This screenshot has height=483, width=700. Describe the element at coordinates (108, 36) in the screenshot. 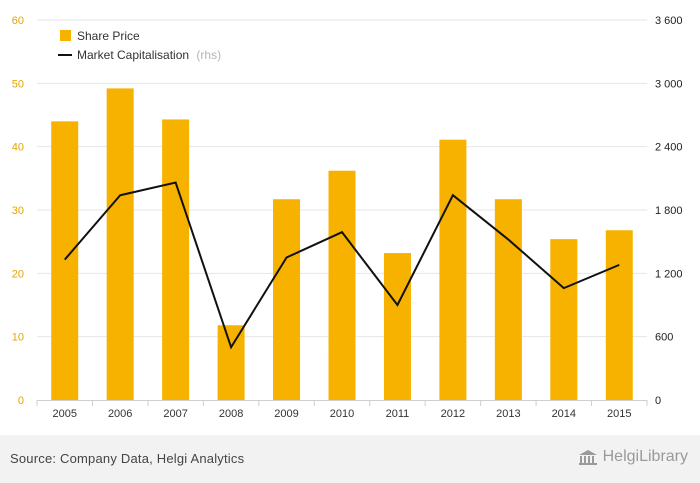

I see `legend-label-share-price: Share Price` at that location.